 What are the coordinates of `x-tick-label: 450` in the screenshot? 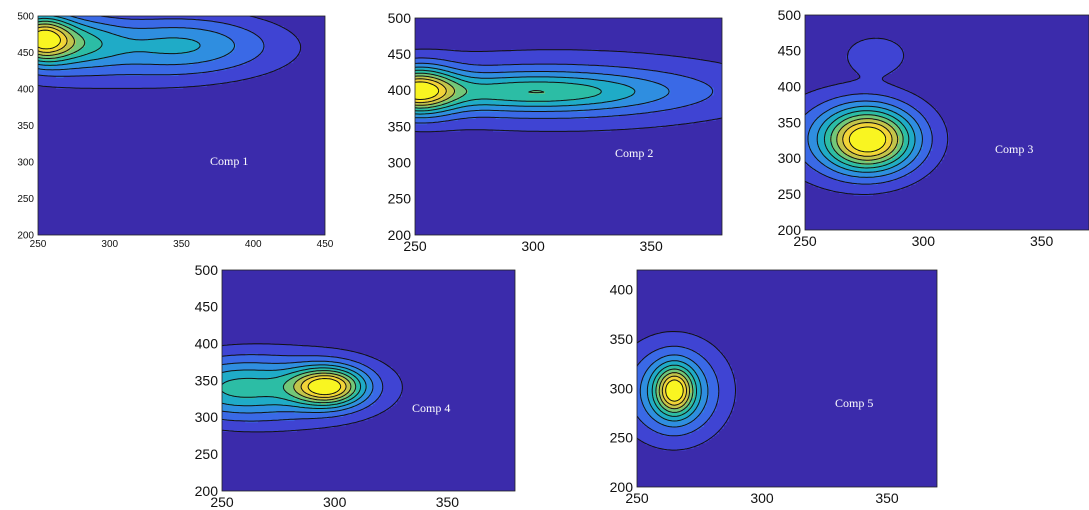 It's located at (325, 244).